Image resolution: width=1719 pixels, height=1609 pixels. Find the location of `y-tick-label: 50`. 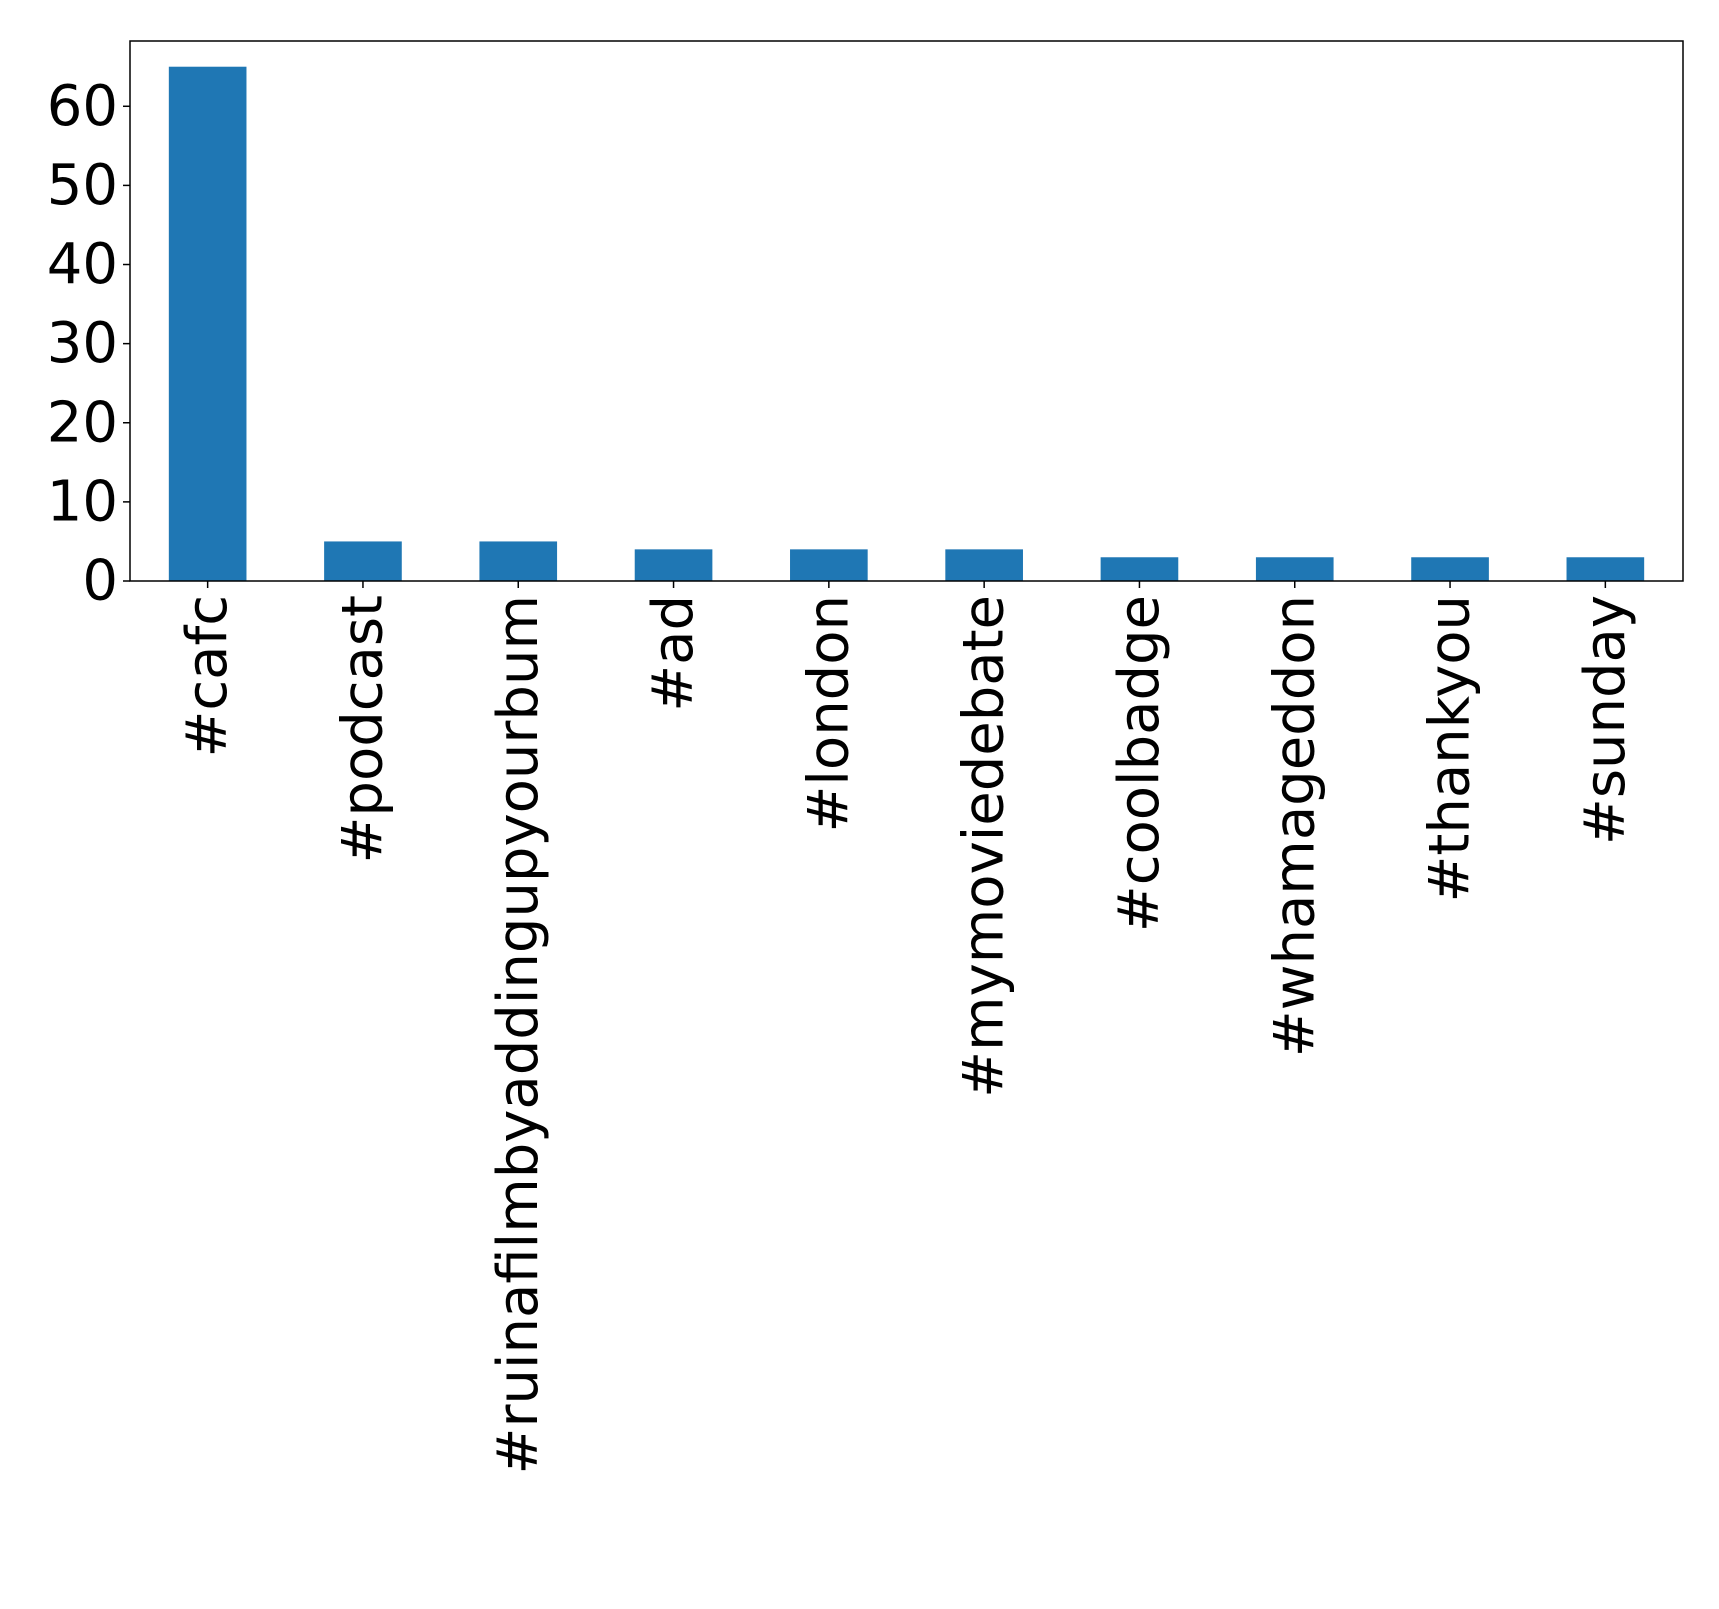

y-tick-label: 50 is located at coordinates (82, 185).